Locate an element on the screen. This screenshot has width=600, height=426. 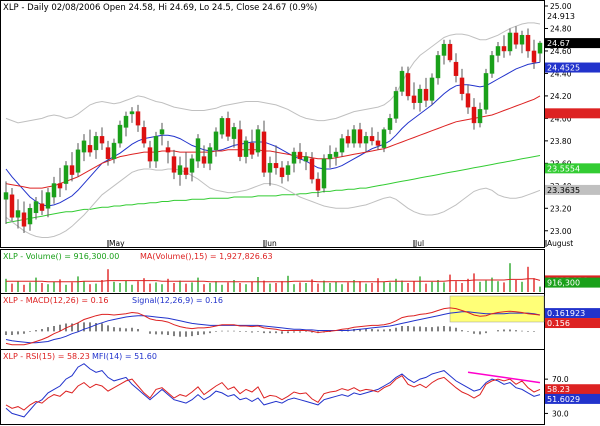
rsi-value-label-text: 51.6029 is located at coordinates (563, 399).